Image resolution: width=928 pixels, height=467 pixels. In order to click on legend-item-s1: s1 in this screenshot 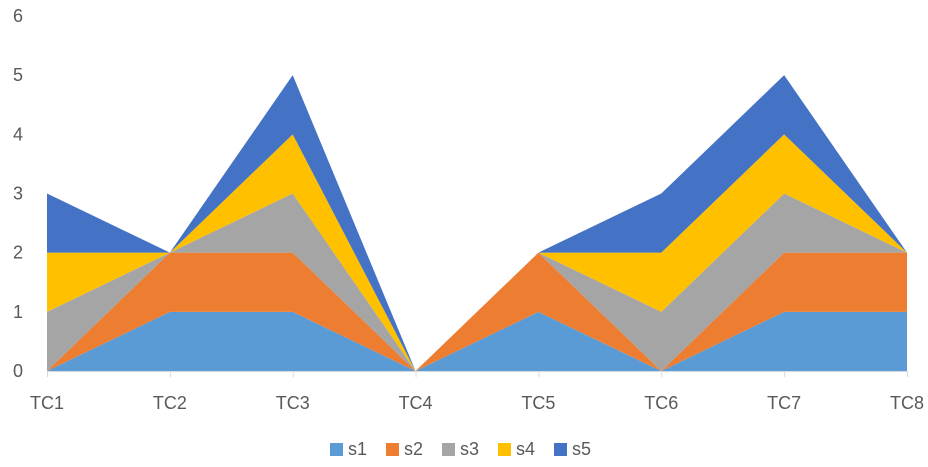, I will do `click(348, 449)`.